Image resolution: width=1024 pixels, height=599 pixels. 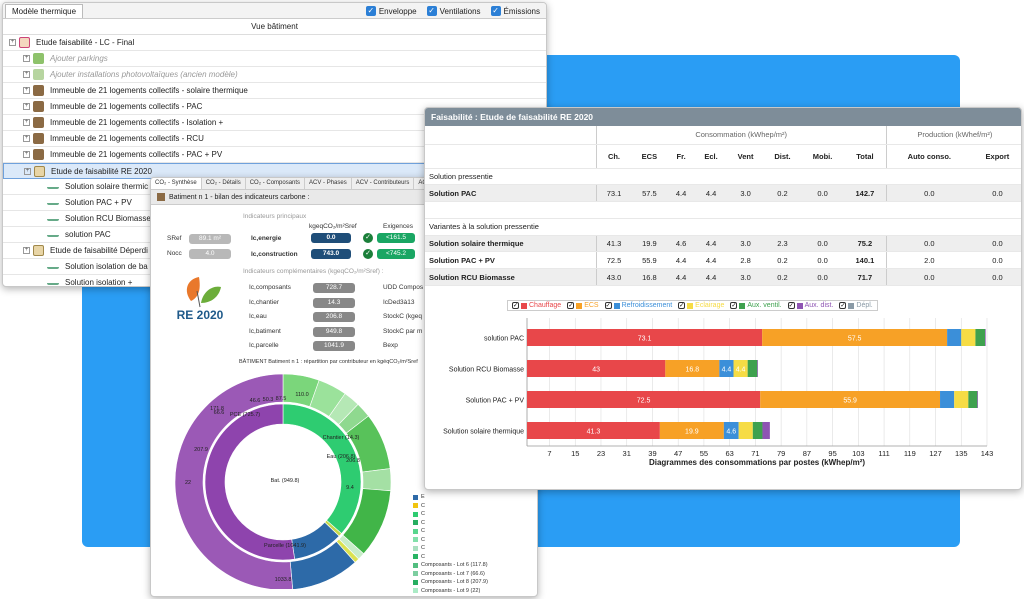 I want to click on x-tick-label: 119, so click(x=910, y=453).